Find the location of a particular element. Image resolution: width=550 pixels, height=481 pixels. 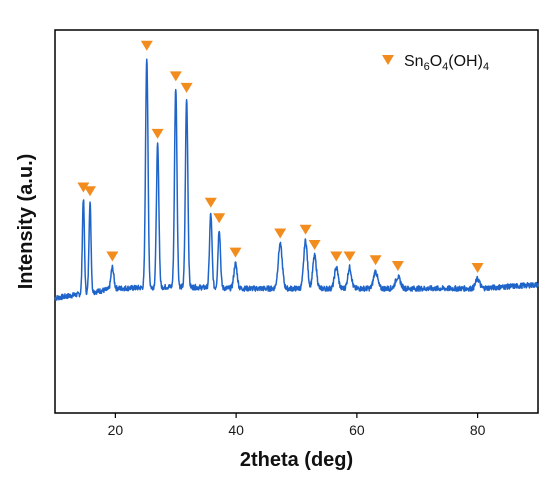

legend-label: Sn6O4(OH)4 is located at coordinates (446, 63).